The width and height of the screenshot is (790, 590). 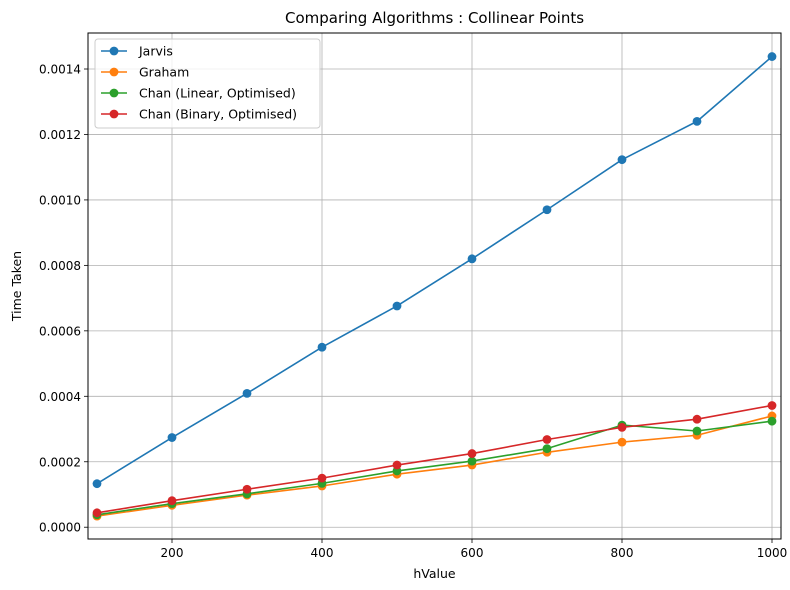 I want to click on y-tick-label: 0.0004, so click(x=60, y=397).